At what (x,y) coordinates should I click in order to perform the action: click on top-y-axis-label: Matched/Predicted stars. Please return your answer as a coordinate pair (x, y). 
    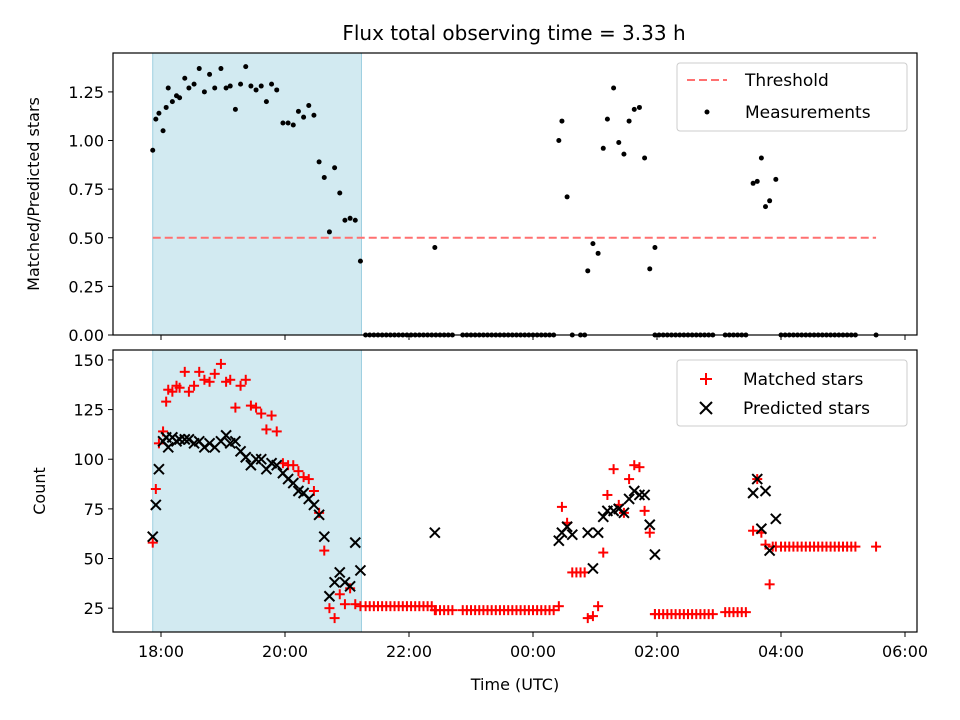
    Looking at the image, I should click on (33, 194).